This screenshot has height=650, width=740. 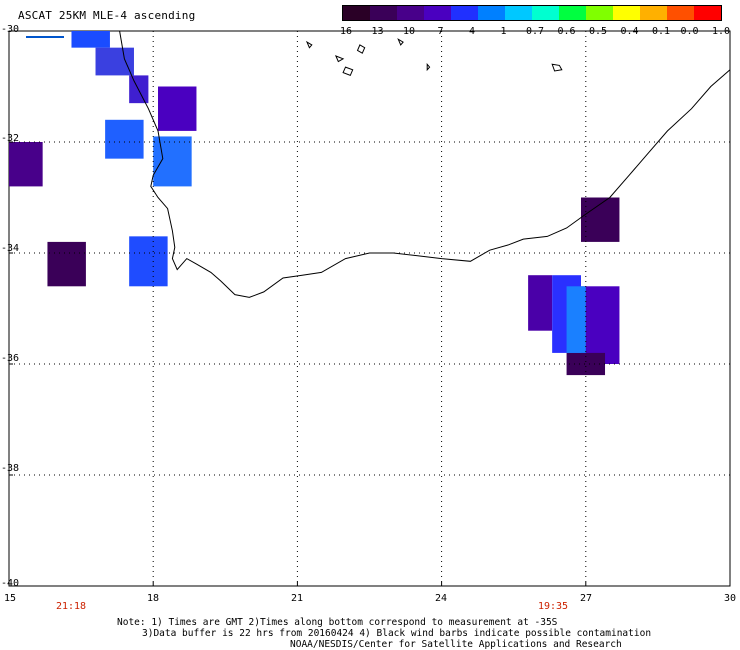 What do you see at coordinates (10, 468) in the screenshot?
I see `lat-label: -38` at bounding box center [10, 468].